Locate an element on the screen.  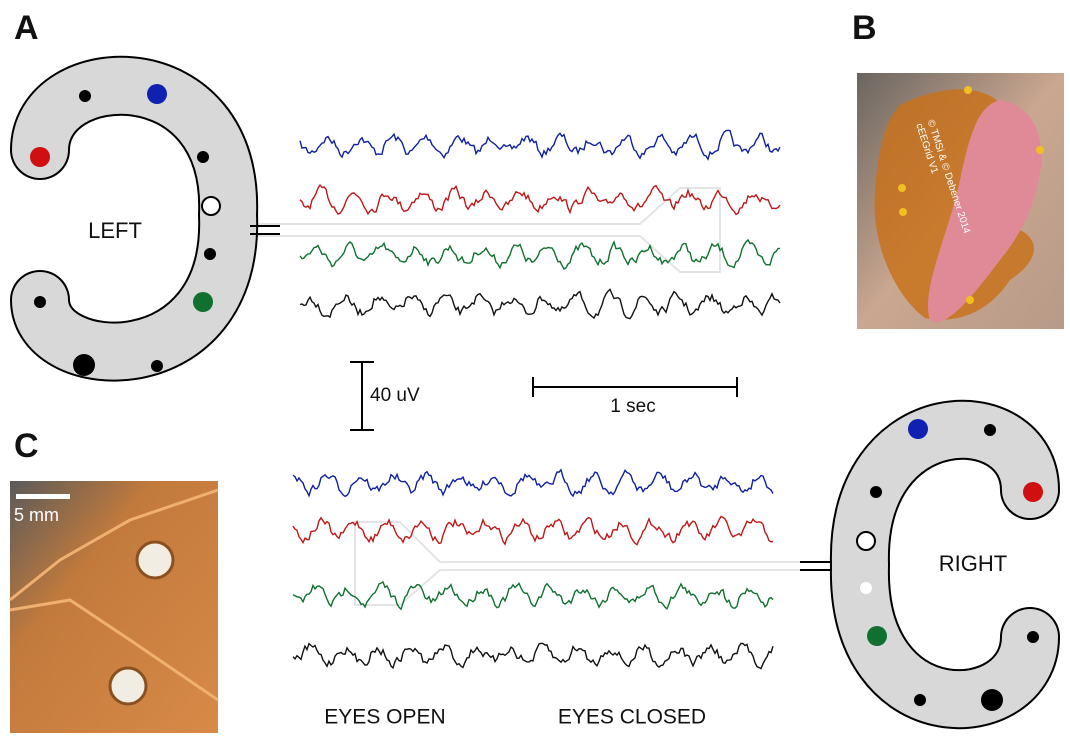
condition-label: EYES OPEN is located at coordinates (384, 717).